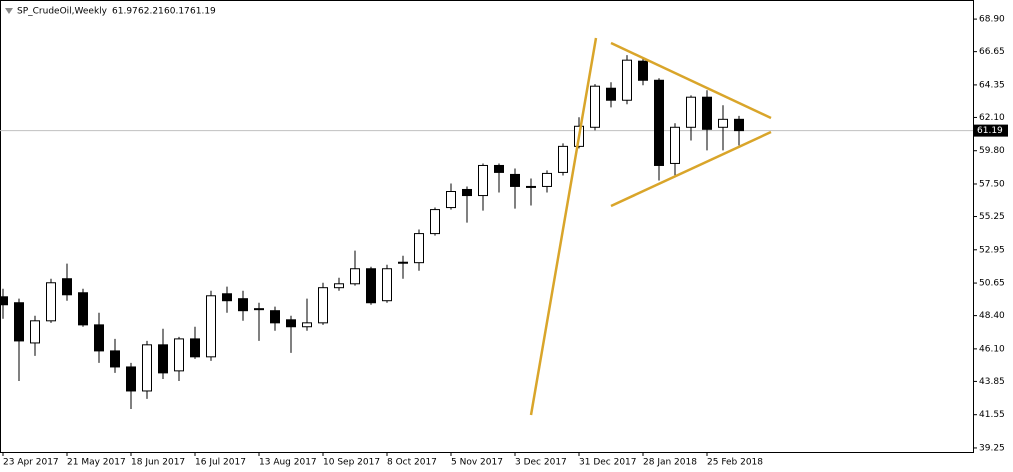 Image resolution: width=1013 pixels, height=472 pixels. I want to click on x-tick-label: 3 Dec 2017, so click(541, 463).